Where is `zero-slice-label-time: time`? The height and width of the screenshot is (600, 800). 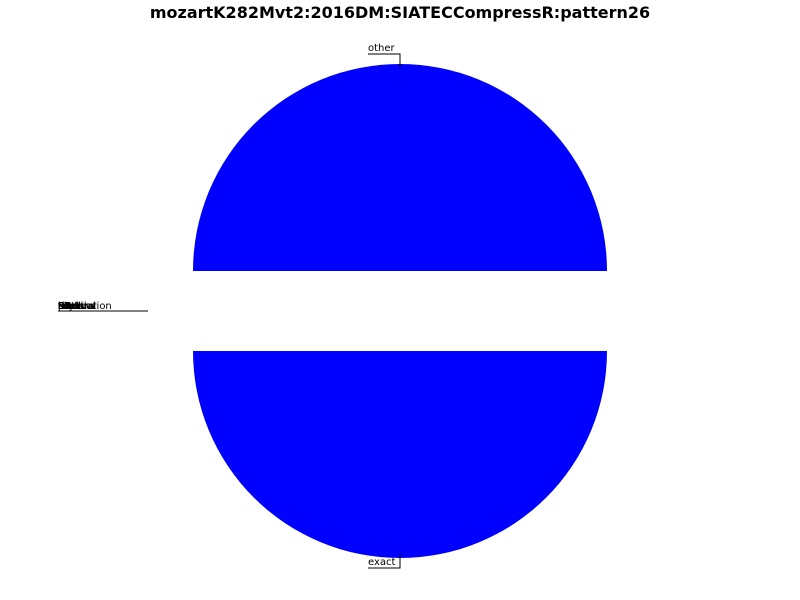 zero-slice-label-time: time is located at coordinates (69, 306).